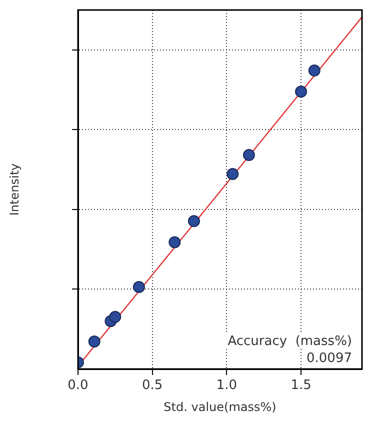 The height and width of the screenshot is (423, 376). Describe the element at coordinates (227, 386) in the screenshot. I see `x-tick-label: 1.0` at that location.